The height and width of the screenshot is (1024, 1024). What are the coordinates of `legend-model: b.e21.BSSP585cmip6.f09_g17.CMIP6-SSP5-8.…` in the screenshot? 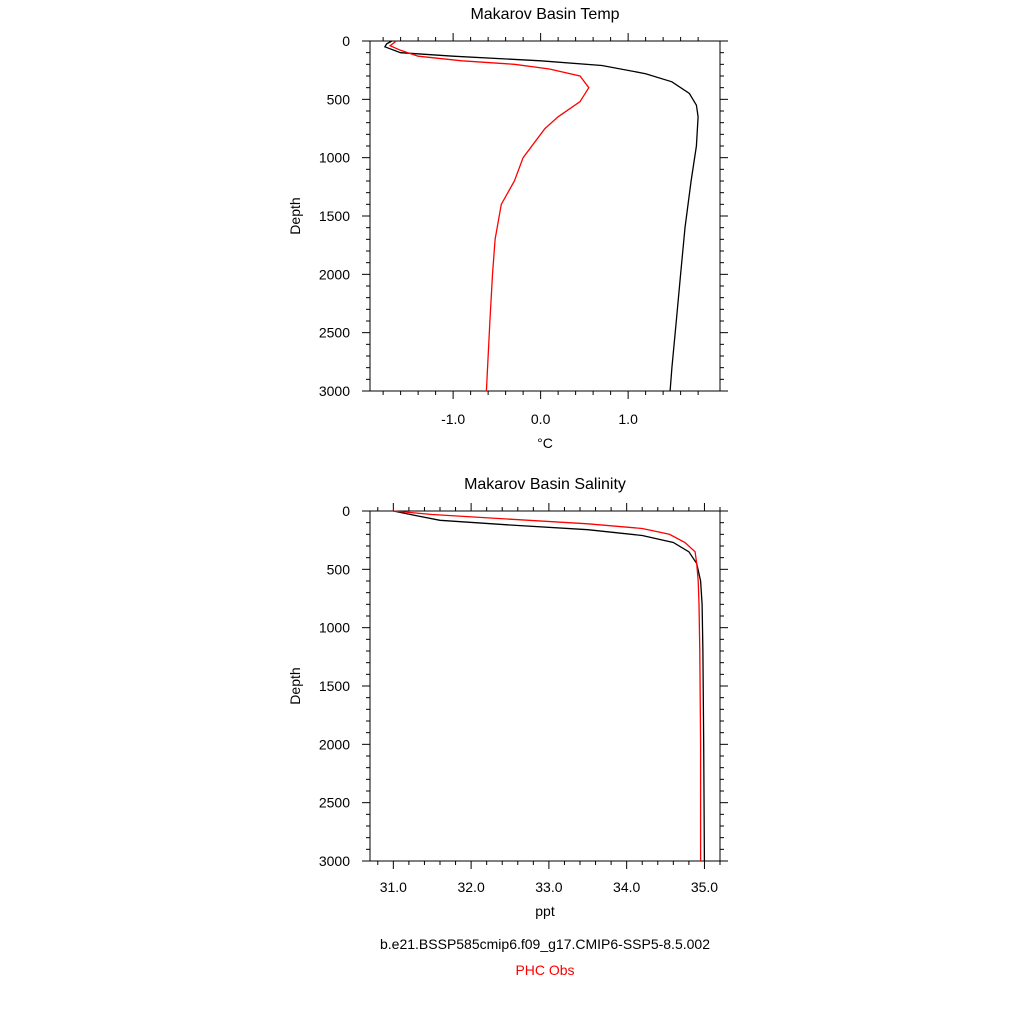 It's located at (545, 944).